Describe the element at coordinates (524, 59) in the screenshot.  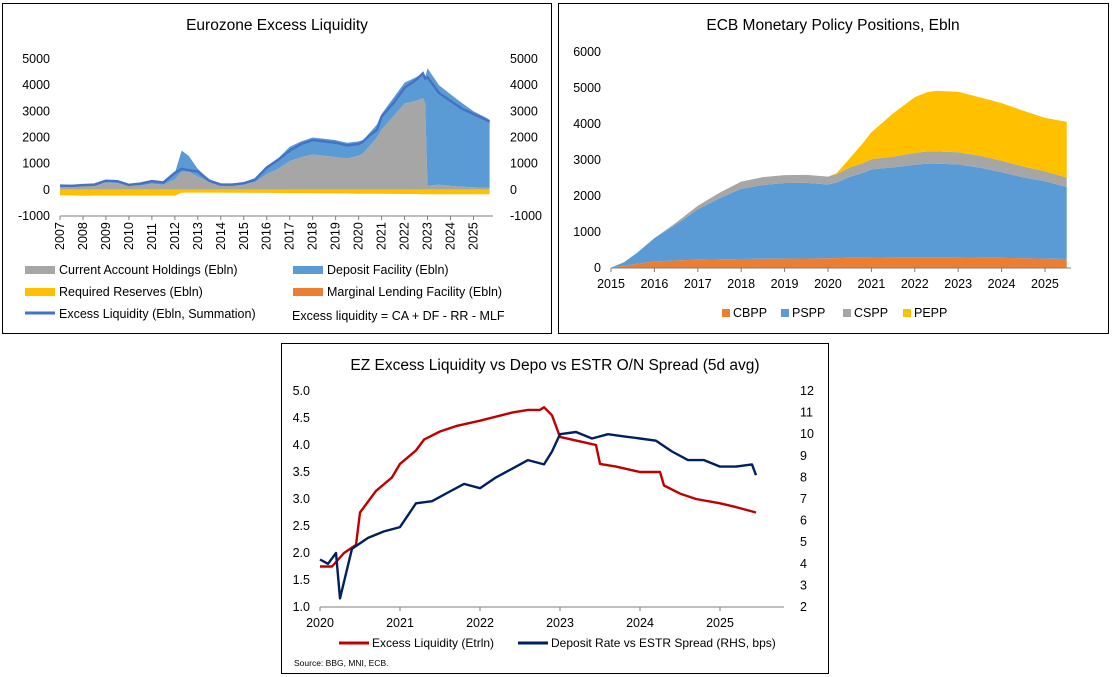
I see `y-tick-label-right: 5000` at that location.